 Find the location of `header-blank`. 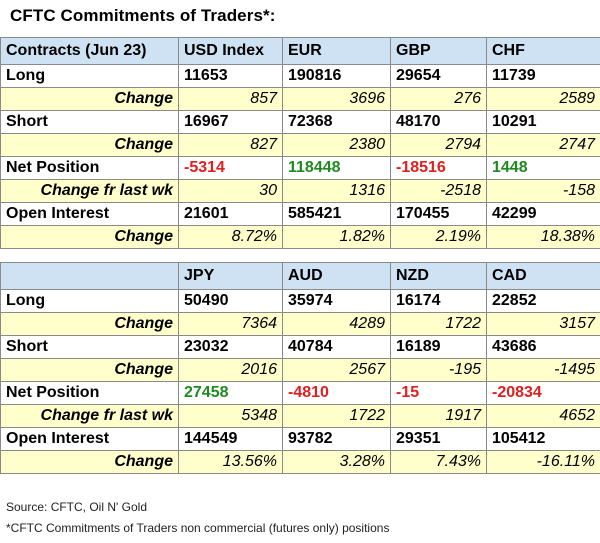

header-blank is located at coordinates (89, 276).